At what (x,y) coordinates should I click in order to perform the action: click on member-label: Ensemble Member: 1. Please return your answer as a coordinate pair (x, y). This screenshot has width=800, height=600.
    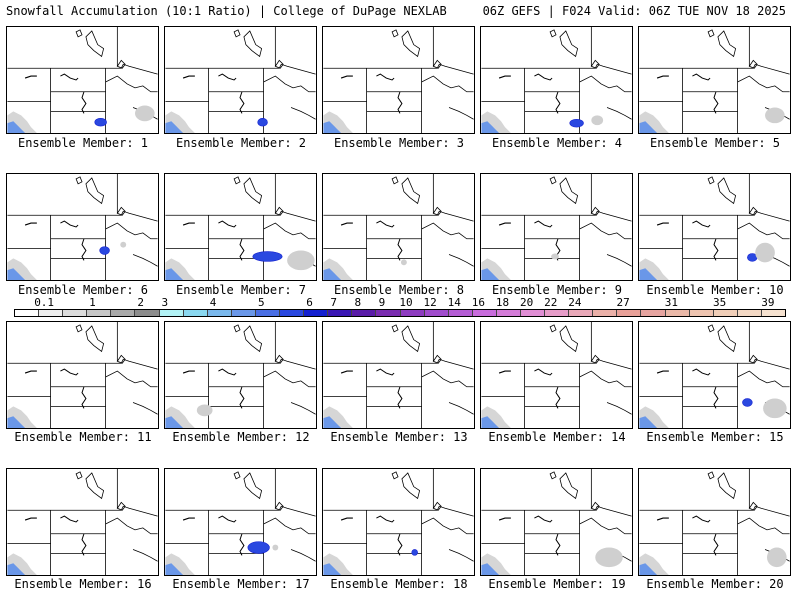
    Looking at the image, I should click on (83, 143).